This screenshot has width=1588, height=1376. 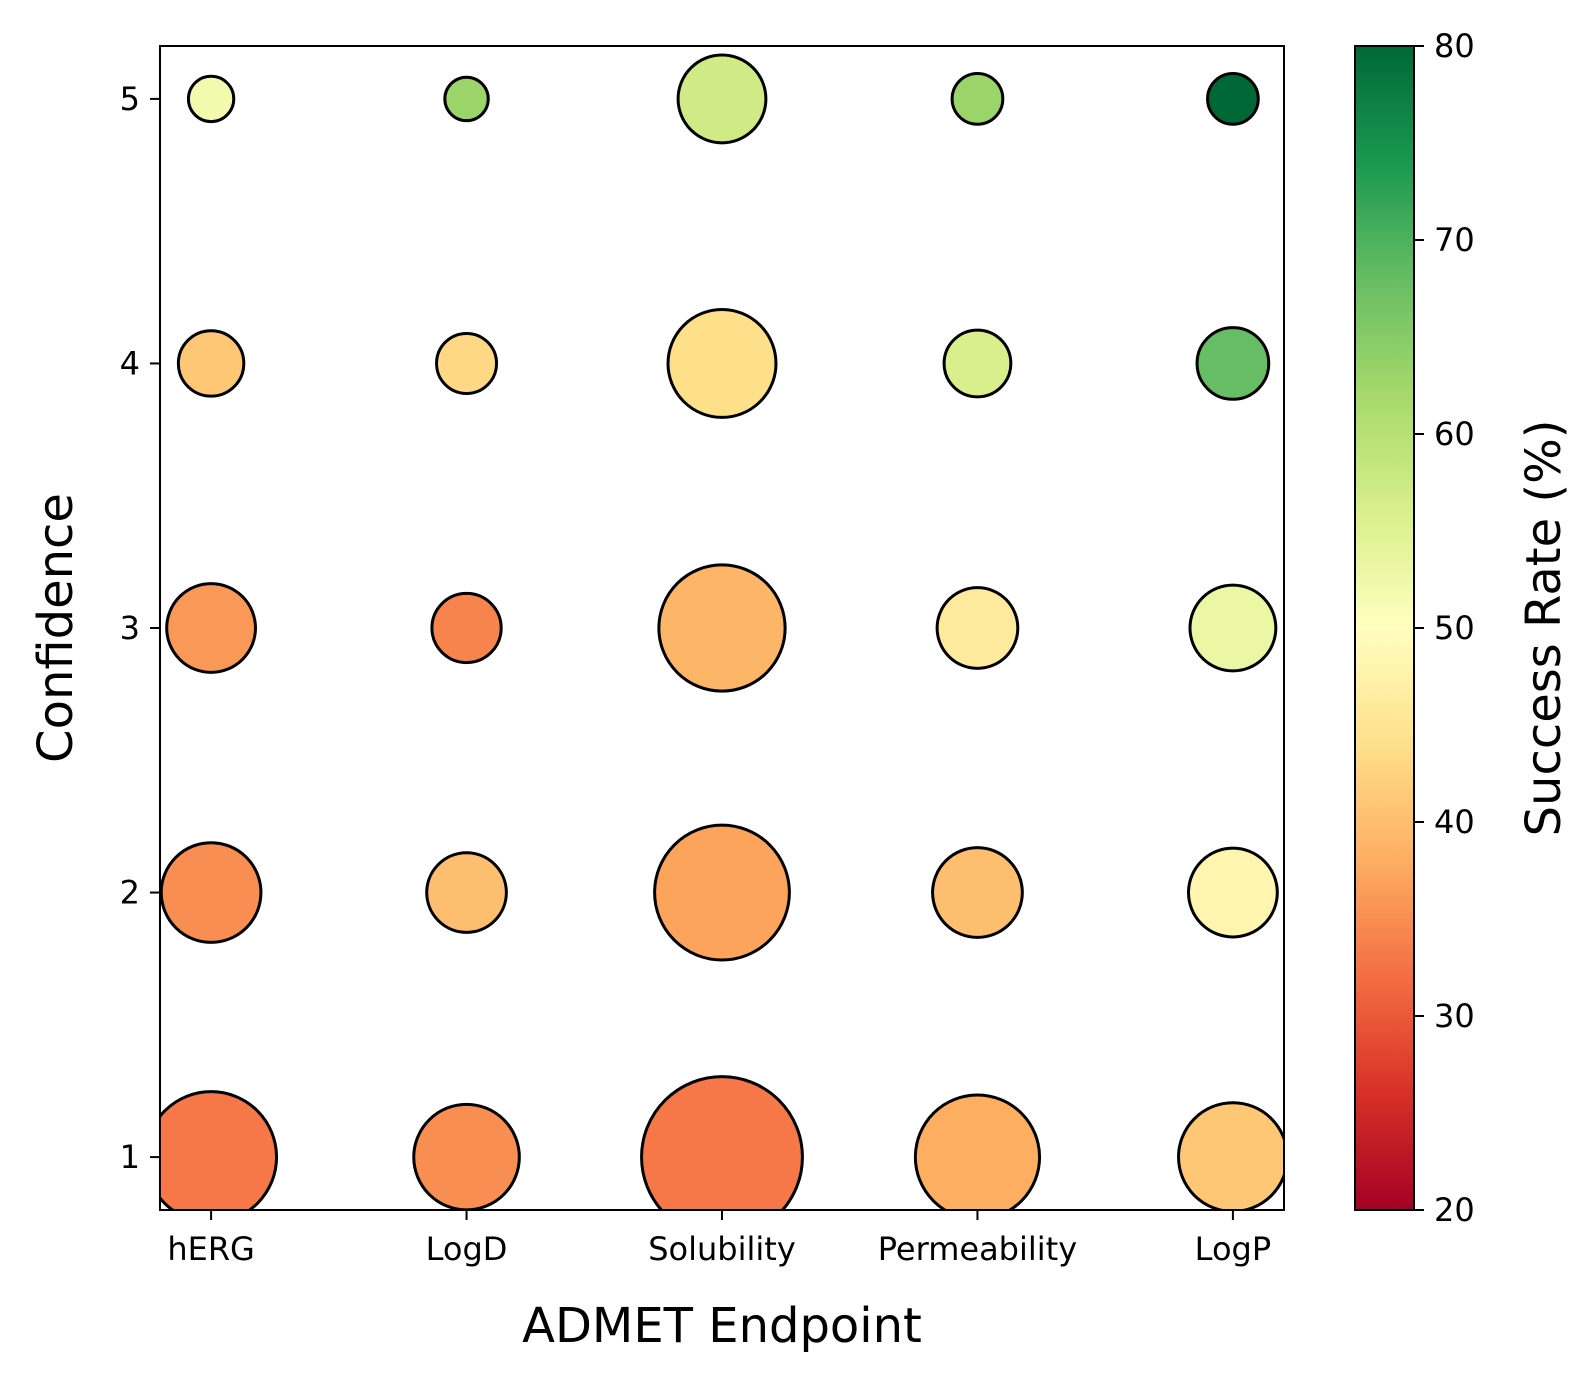 I want to click on y-tick-label: 5, so click(x=130, y=99).